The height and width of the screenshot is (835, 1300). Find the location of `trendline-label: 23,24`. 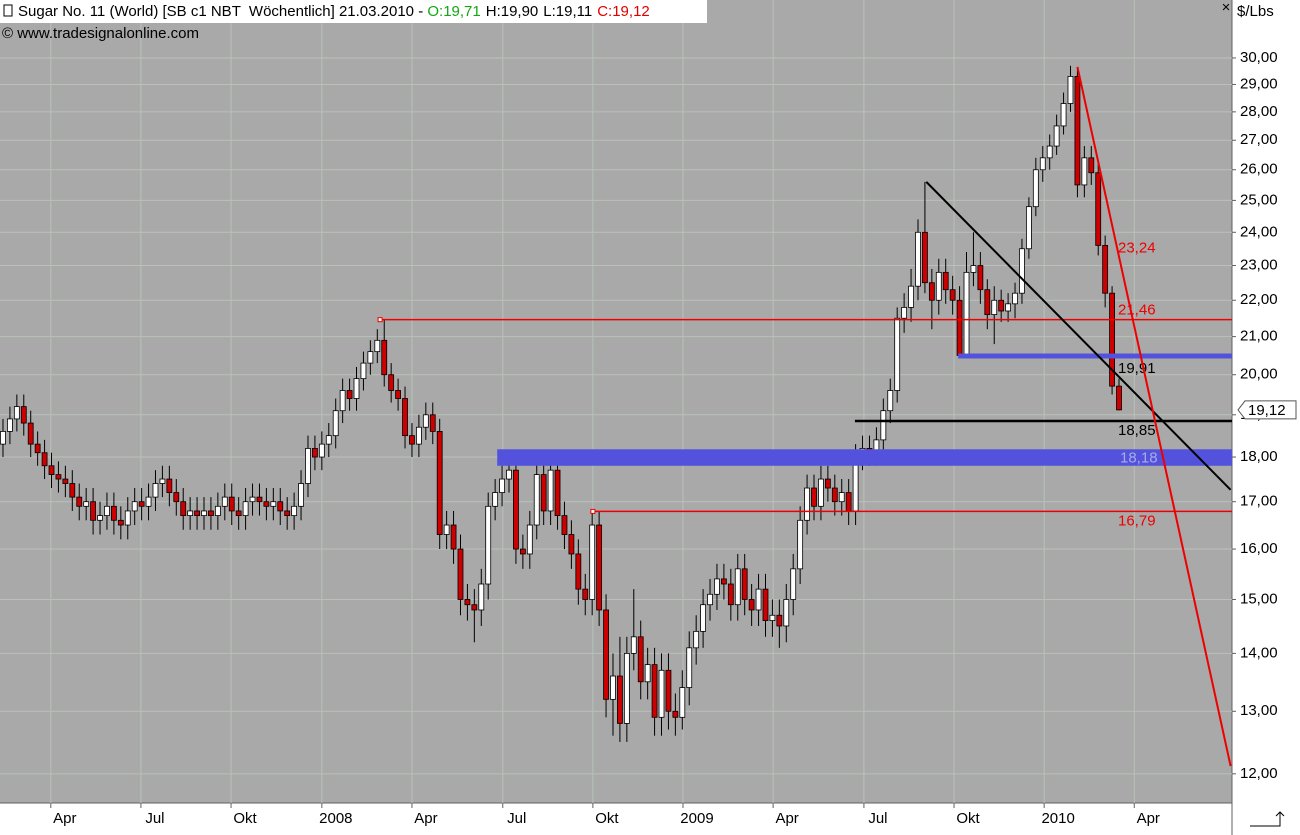

trendline-label: 23,24 is located at coordinates (1137, 247).